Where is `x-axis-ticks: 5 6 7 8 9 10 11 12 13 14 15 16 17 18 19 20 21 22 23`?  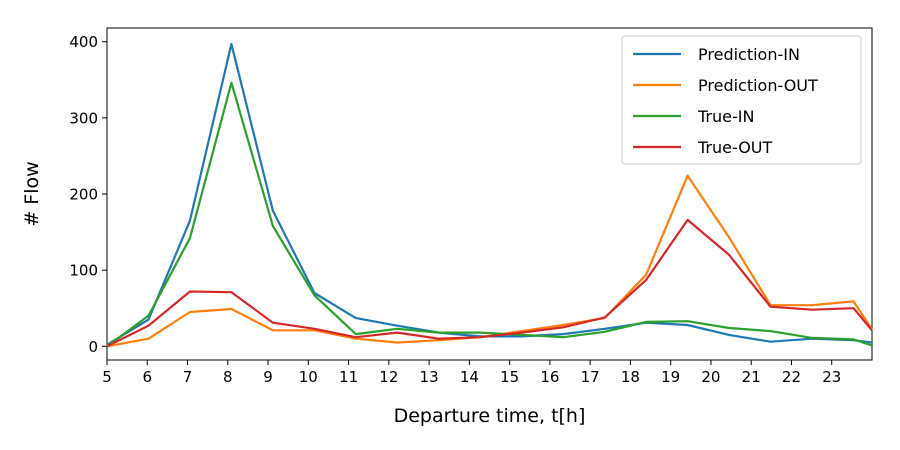
x-axis-ticks: 5 6 7 8 9 10 11 12 13 14 15 16 17 18 19 20 21 22 23 is located at coordinates (471, 373).